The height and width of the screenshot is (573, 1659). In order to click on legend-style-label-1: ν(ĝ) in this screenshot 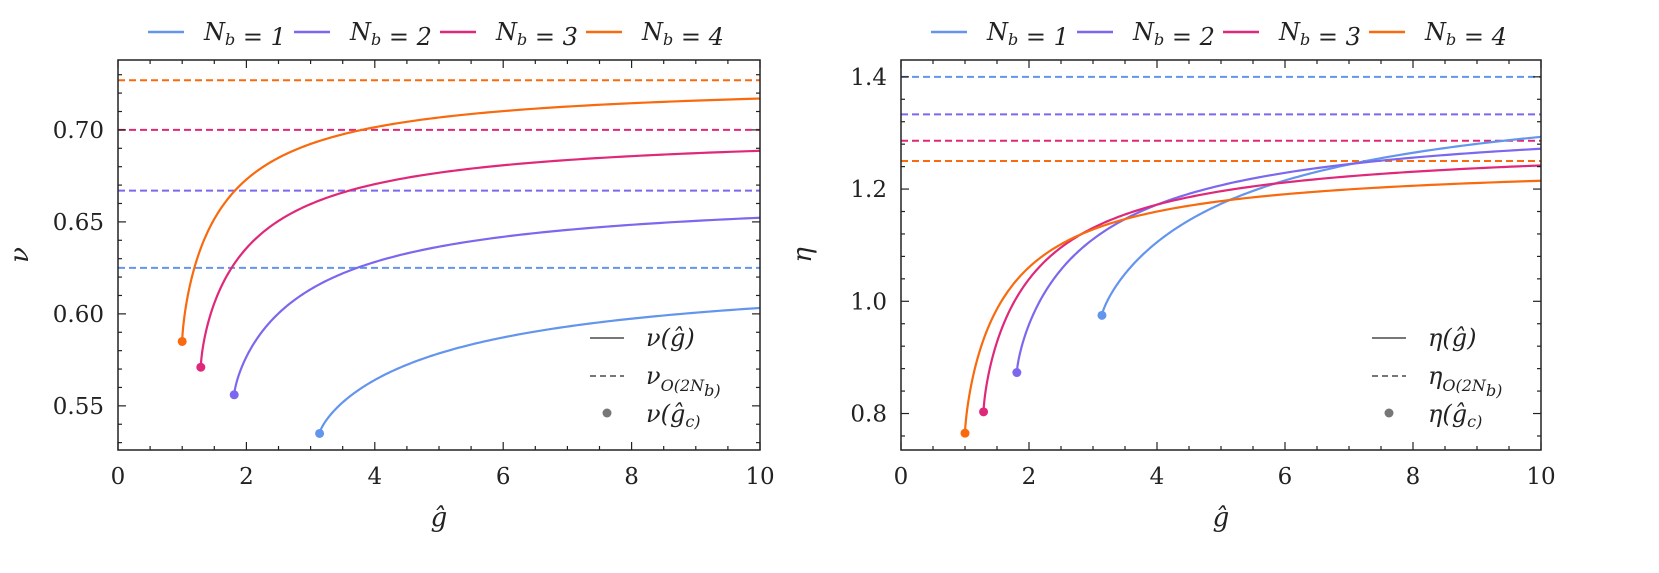, I will do `click(670, 338)`.